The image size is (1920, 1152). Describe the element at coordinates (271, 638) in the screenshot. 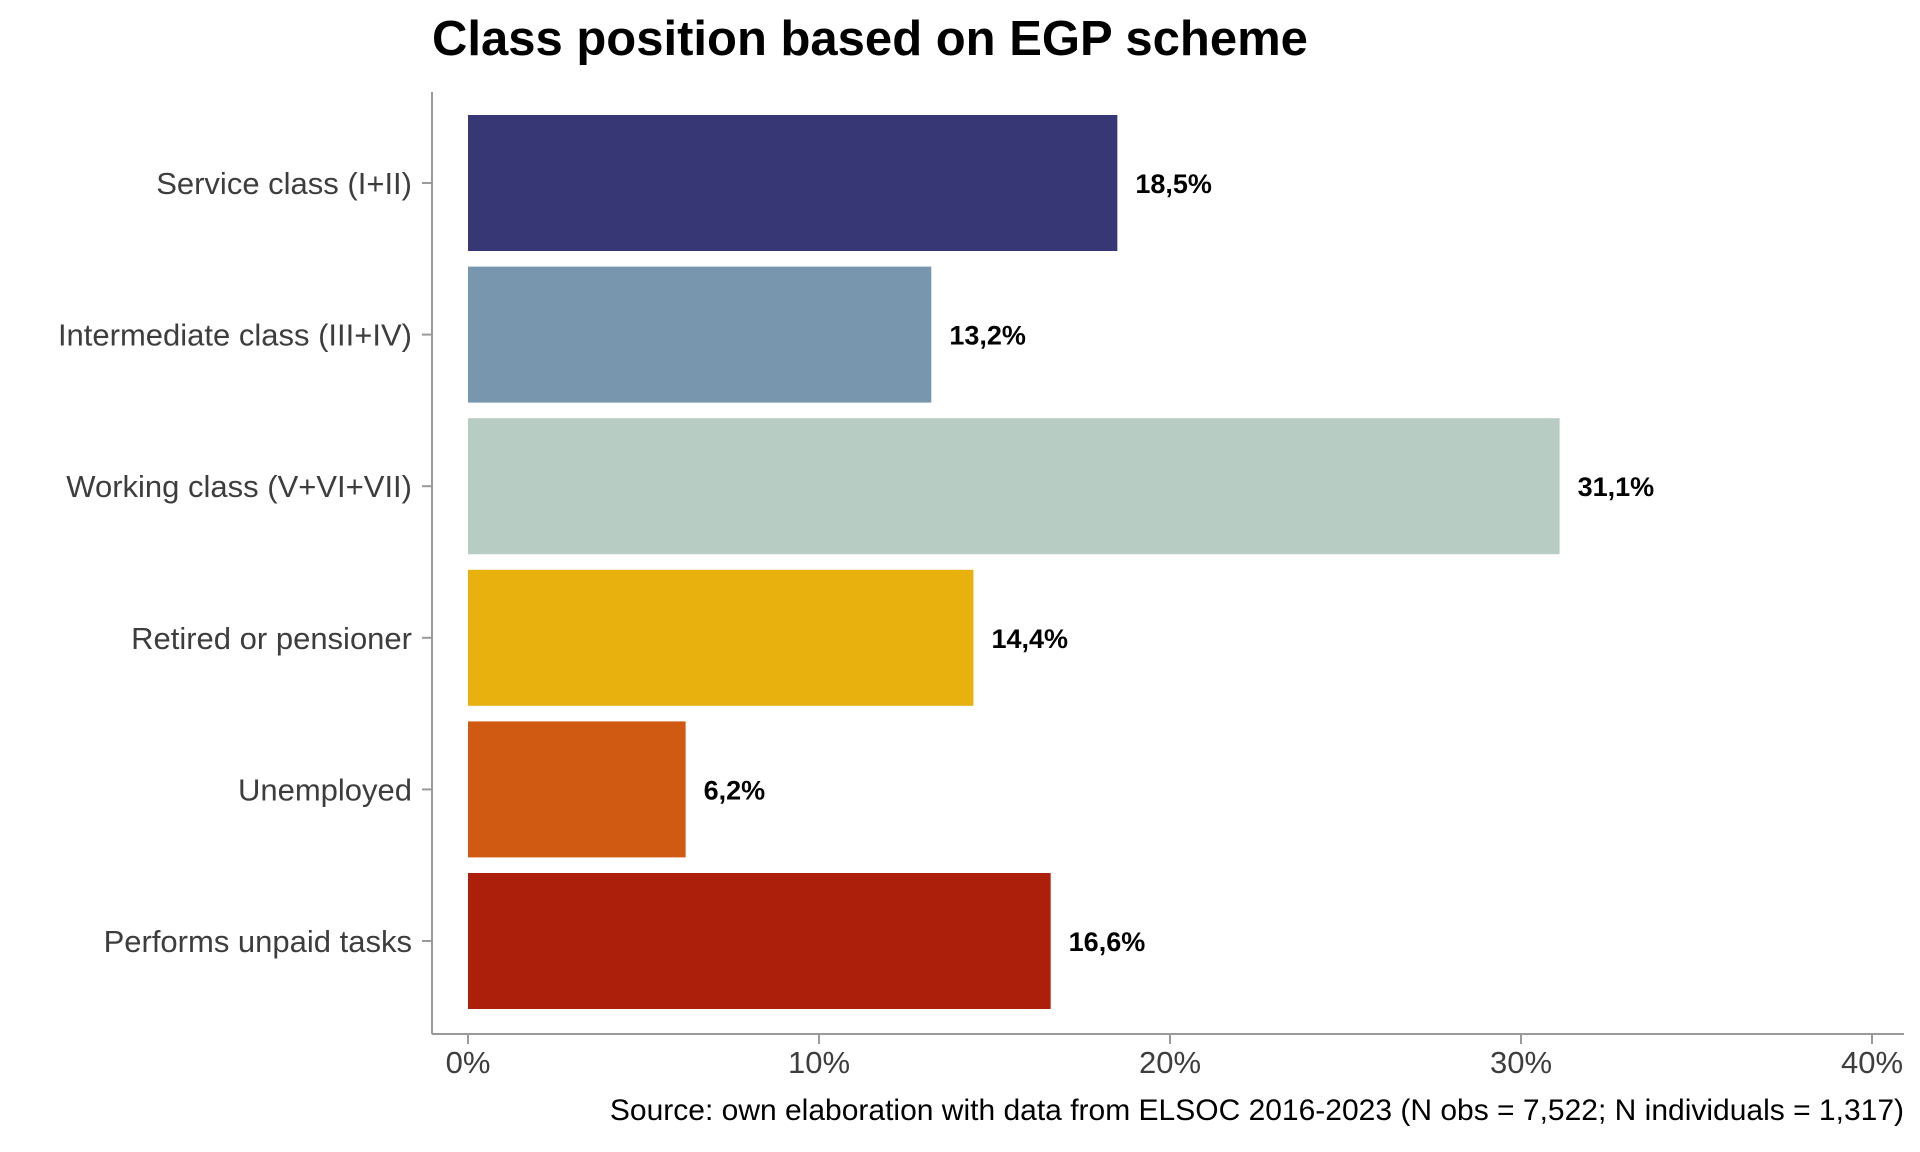

I see `category-label: Retired or pensioner` at that location.